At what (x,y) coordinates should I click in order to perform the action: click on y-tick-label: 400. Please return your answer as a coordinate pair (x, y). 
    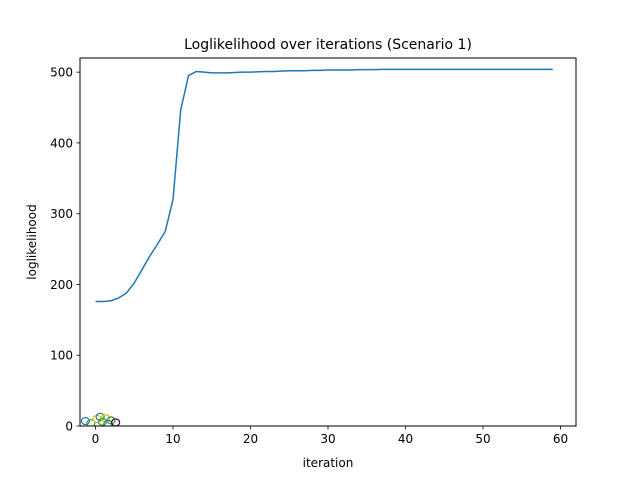
    Looking at the image, I should click on (61, 143).